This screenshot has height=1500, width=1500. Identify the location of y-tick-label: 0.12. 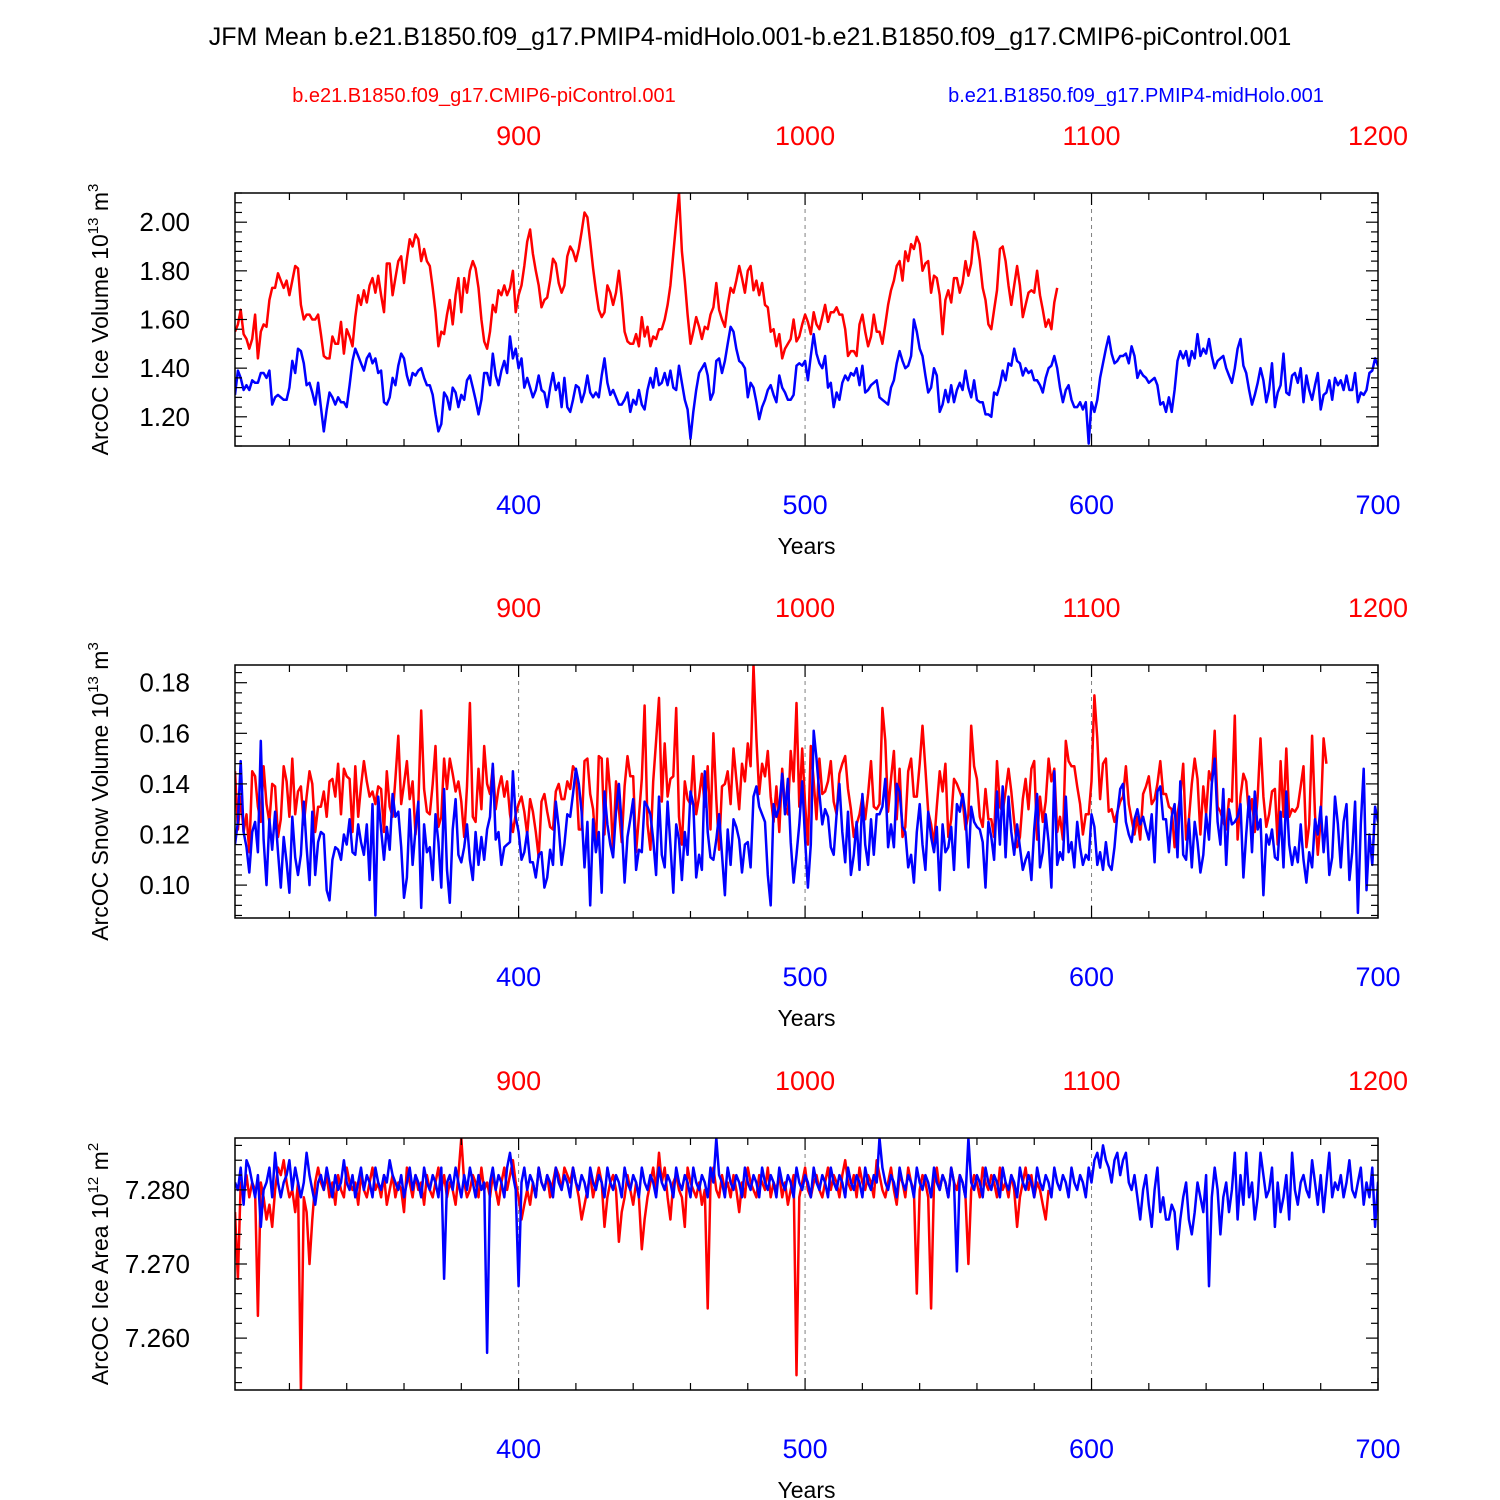
(164, 835).